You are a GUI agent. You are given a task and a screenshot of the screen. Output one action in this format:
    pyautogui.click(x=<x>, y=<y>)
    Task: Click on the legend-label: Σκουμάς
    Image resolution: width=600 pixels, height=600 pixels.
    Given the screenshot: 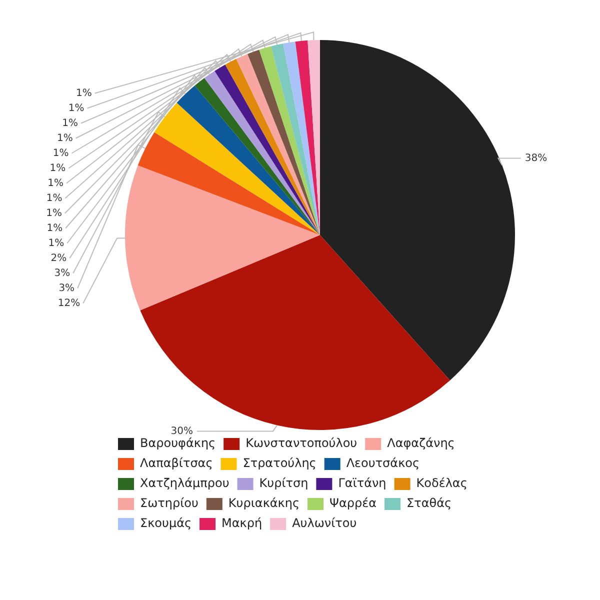 What is the action you would take?
    pyautogui.click(x=166, y=523)
    